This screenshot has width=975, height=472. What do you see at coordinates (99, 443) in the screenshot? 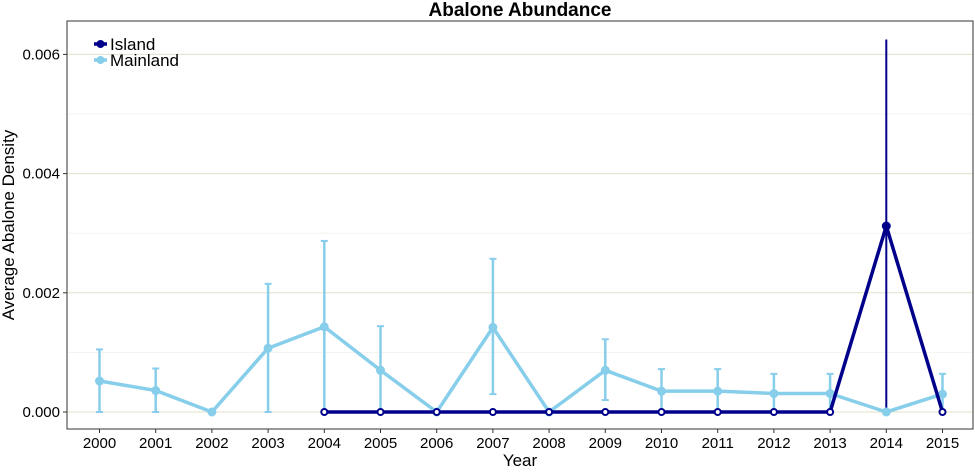
I see `x-tick-label: 2000` at bounding box center [99, 443].